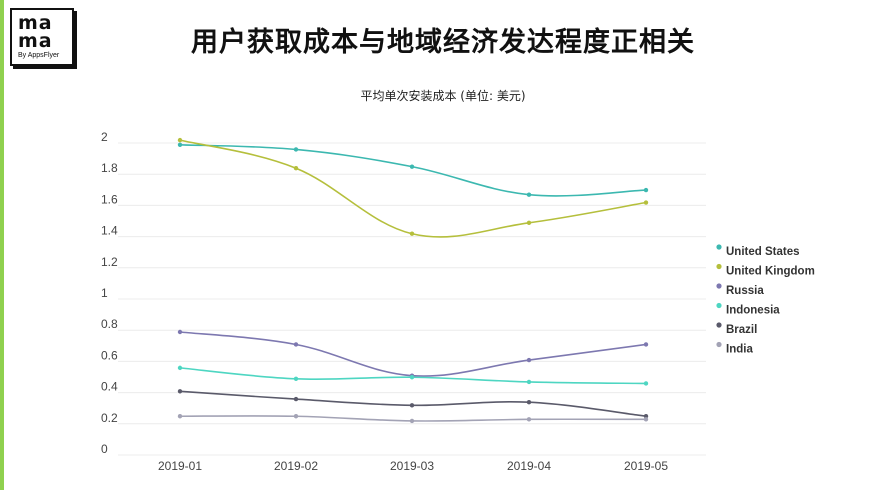 This screenshot has height=490, width=886. Describe the element at coordinates (443, 96) in the screenshot. I see `chart-title: 平均单次安装成本 (单位: 美元)` at that location.